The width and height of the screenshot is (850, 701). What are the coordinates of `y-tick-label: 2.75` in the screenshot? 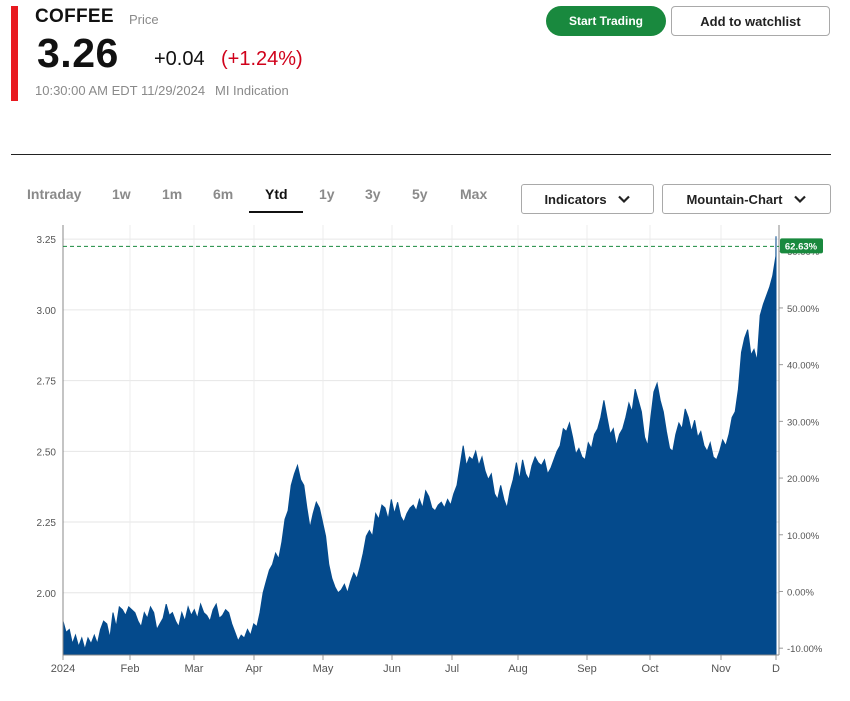 It's located at (47, 382).